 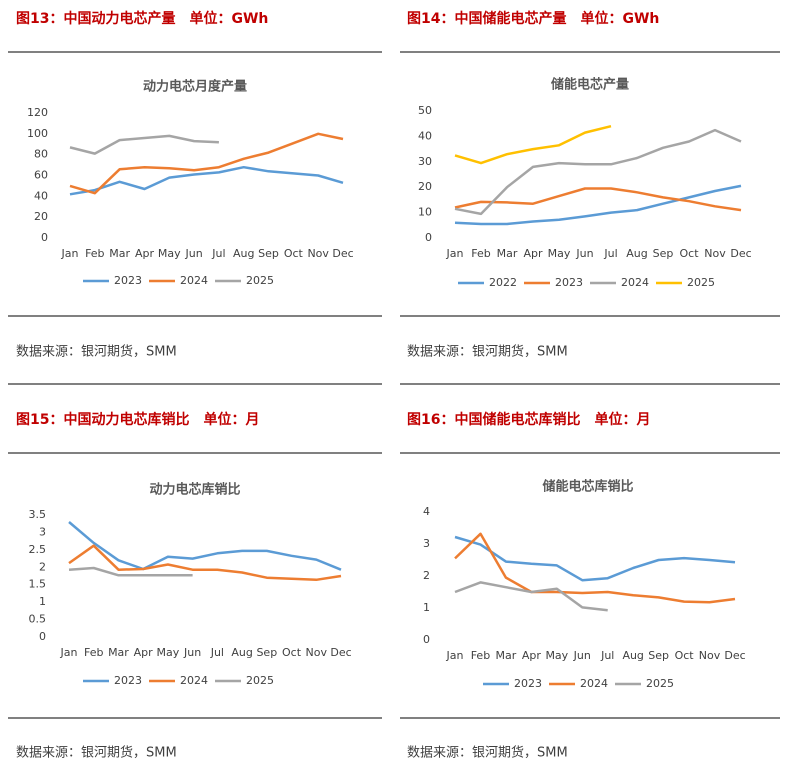 I want to click on figure-title: 图13：中国动力电芯产量 单位：GWh, so click(x=142, y=18).